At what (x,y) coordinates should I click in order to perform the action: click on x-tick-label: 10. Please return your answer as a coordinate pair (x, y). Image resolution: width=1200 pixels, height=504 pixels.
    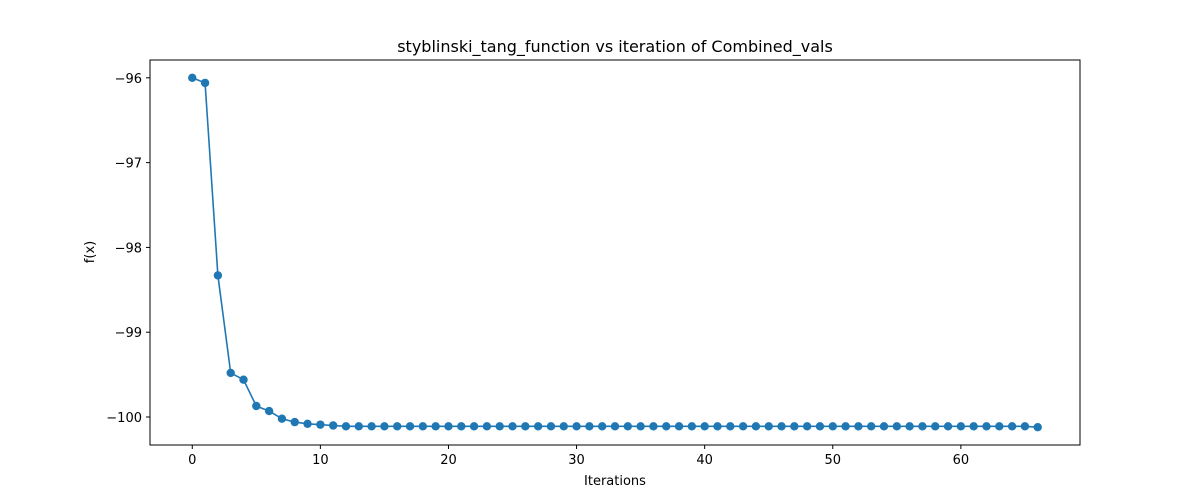
    Looking at the image, I should click on (320, 460).